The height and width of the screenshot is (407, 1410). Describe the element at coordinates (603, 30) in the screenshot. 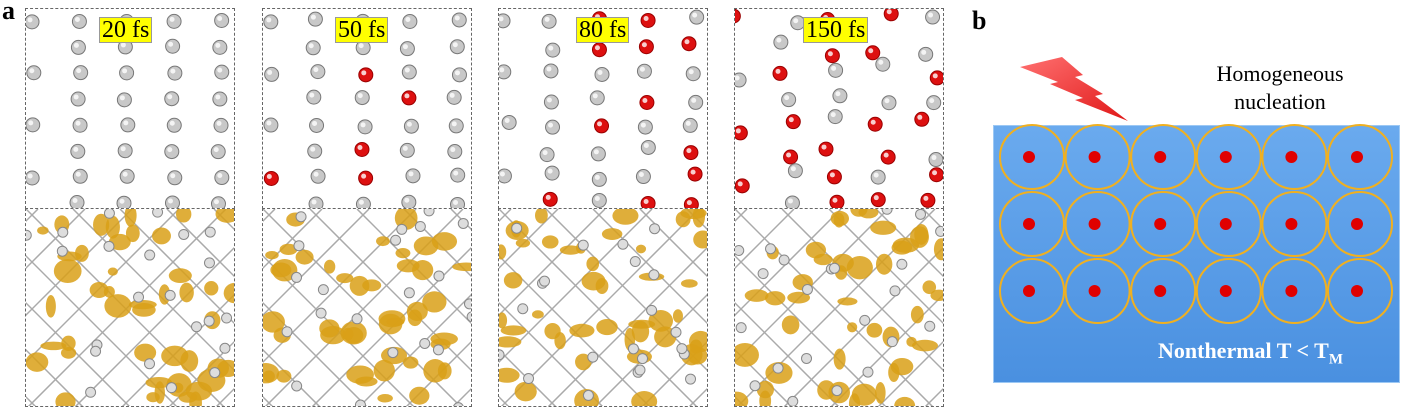

I see `time-label: 80 fs` at that location.